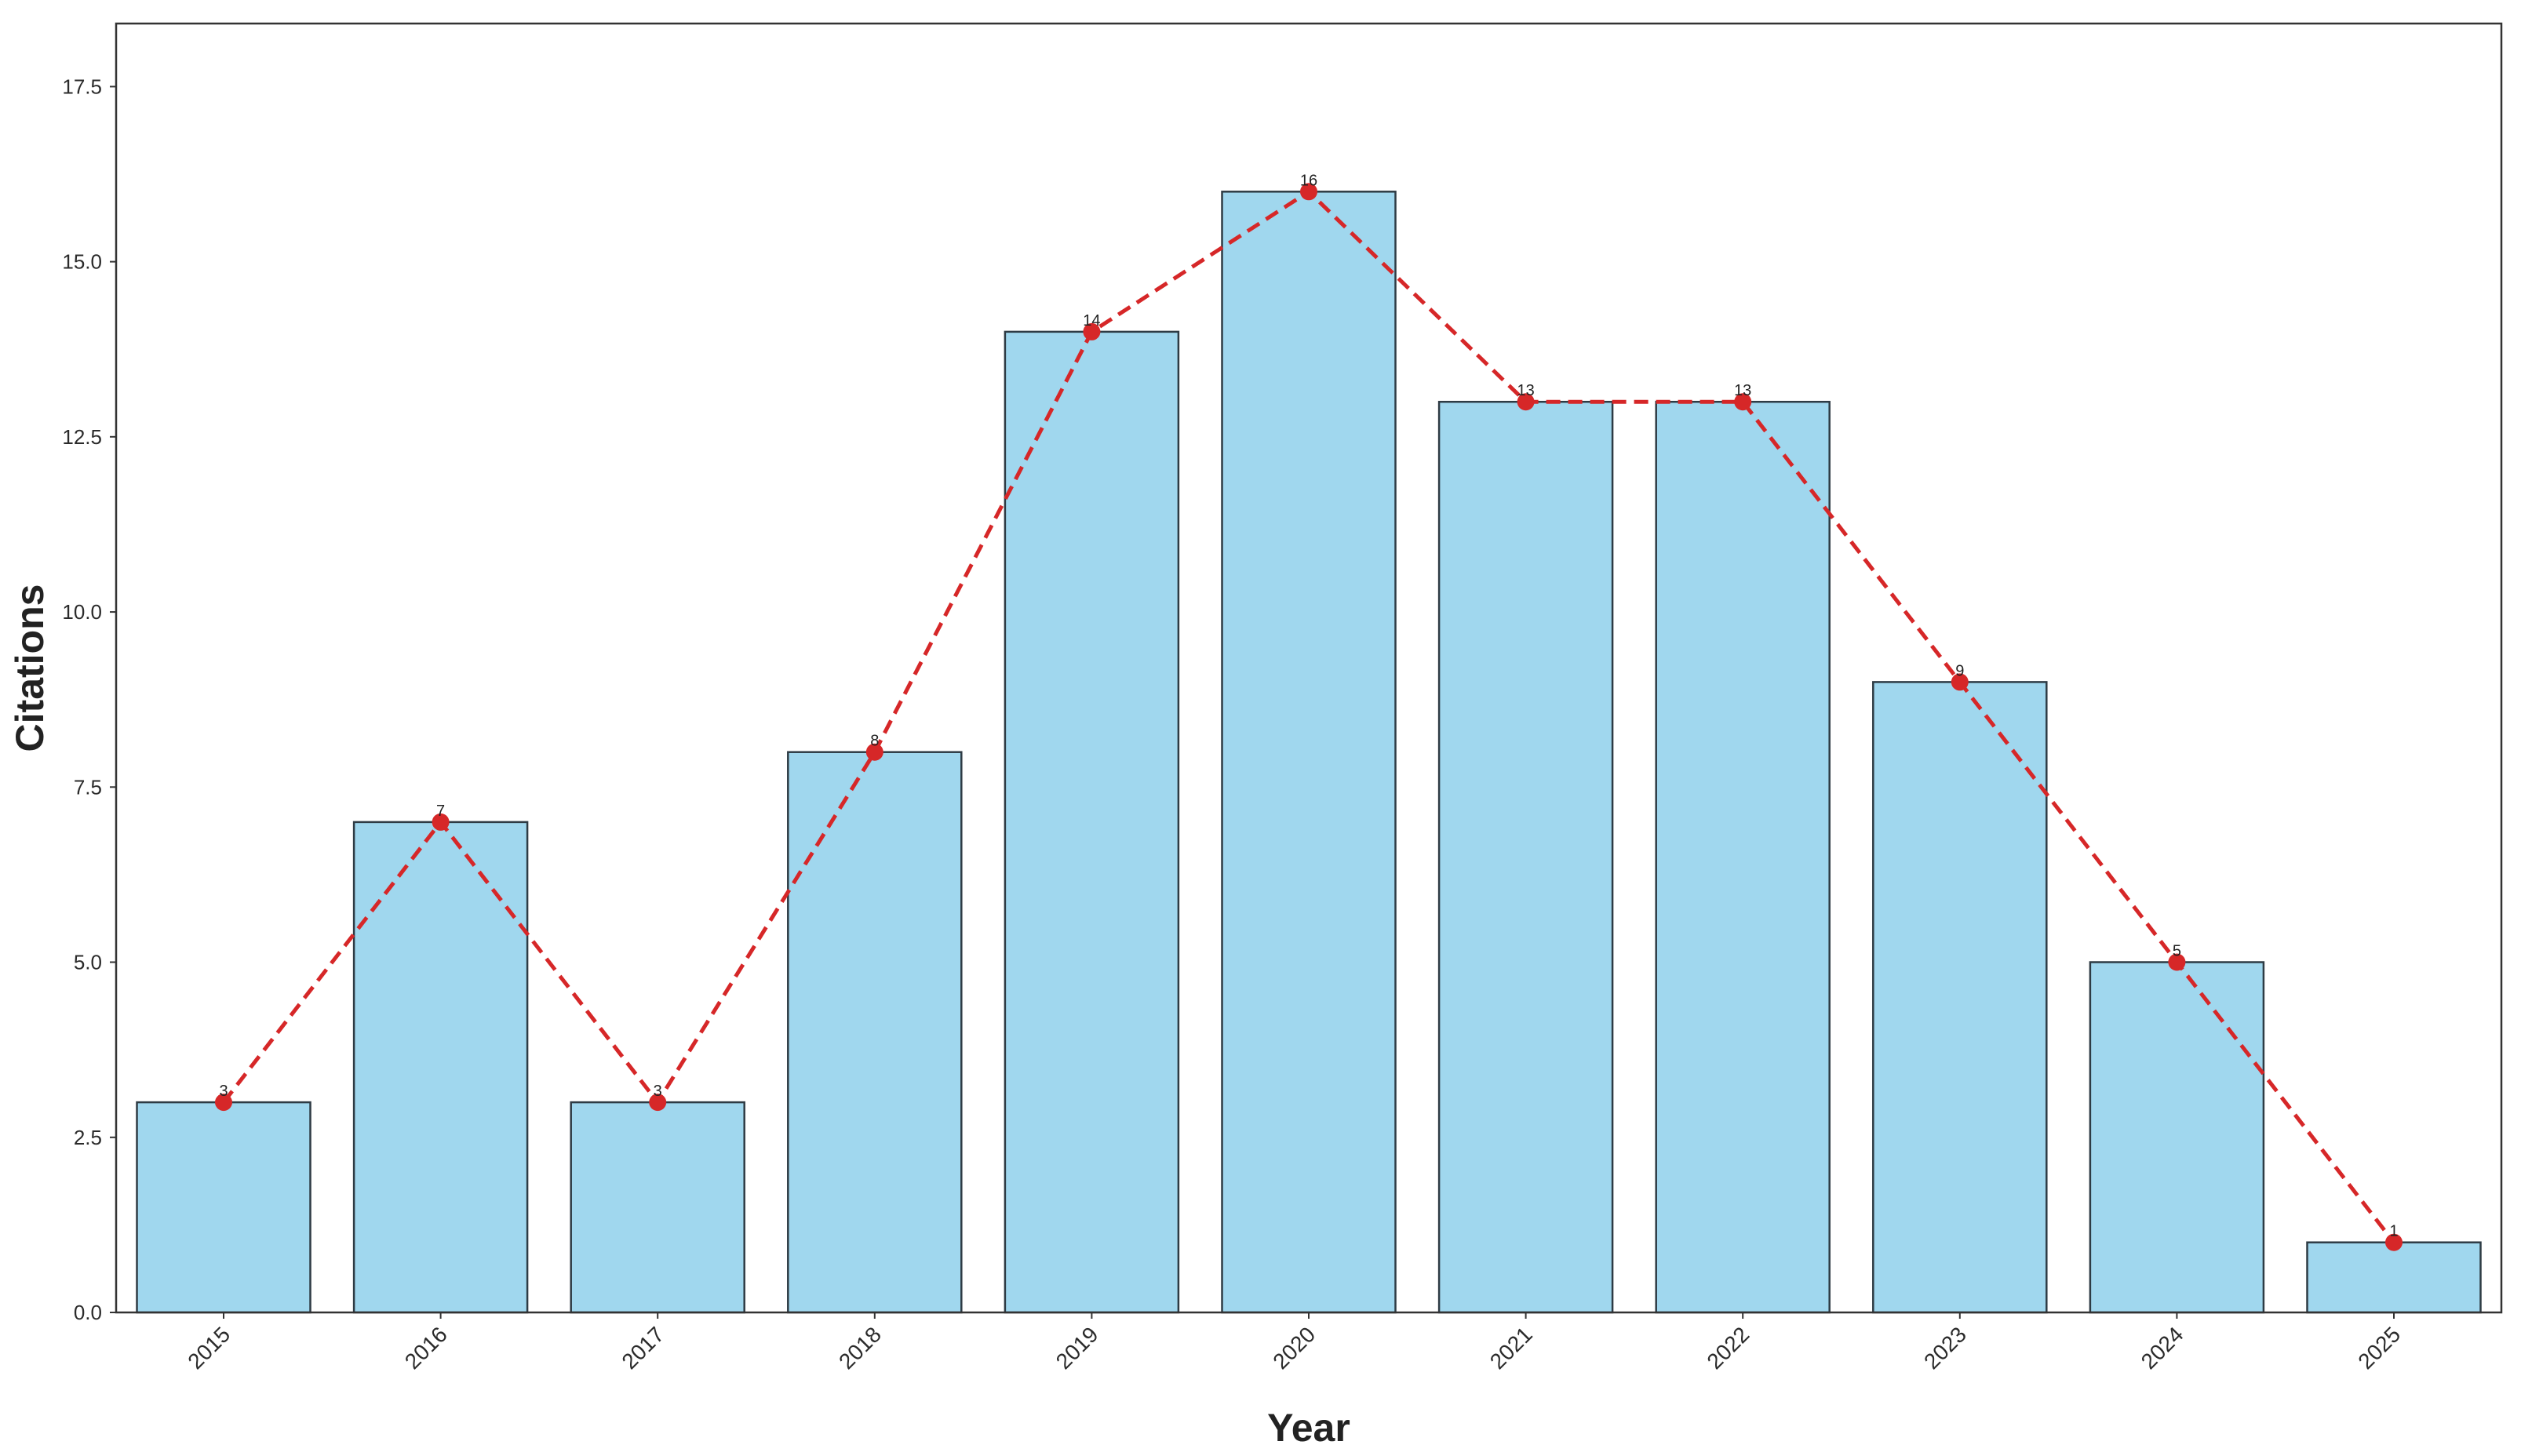 The image size is (2521, 1456). What do you see at coordinates (1960, 682) in the screenshot?
I see `marker-2023` at bounding box center [1960, 682].